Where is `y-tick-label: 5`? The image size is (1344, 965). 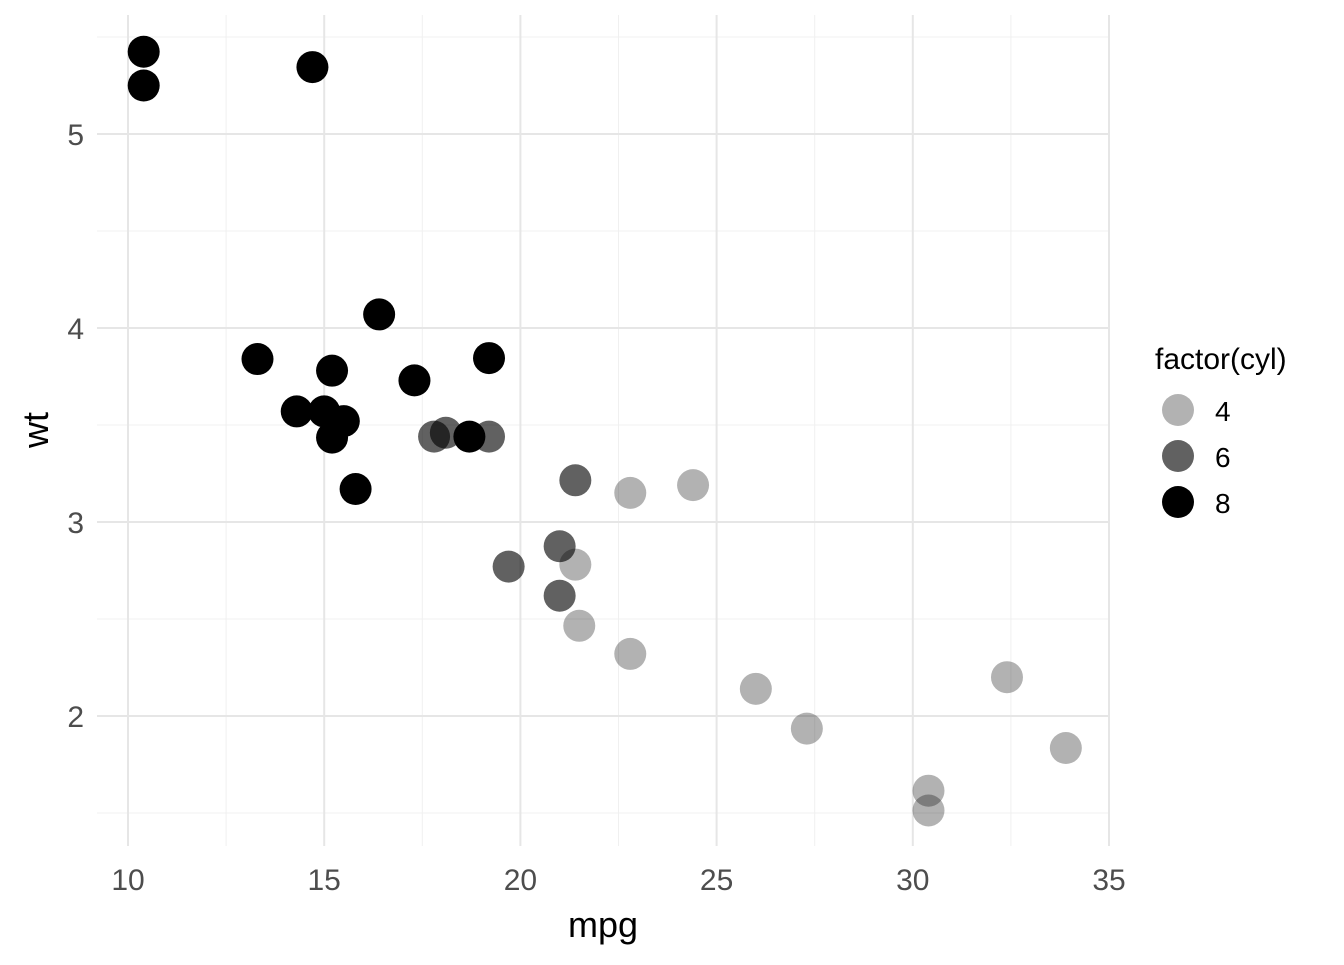
y-tick-label: 5 is located at coordinates (75, 135).